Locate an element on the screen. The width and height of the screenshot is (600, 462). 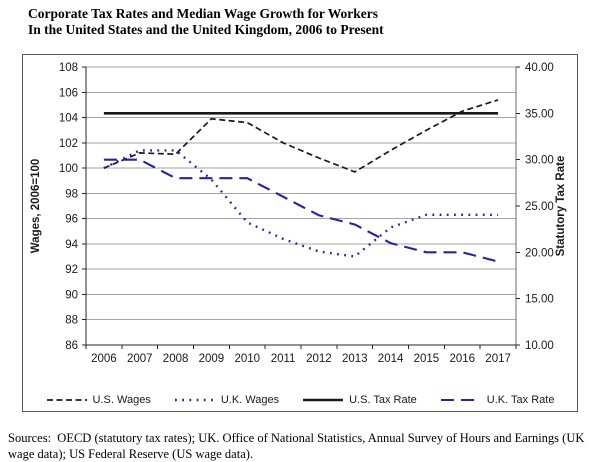
u-k-wages-legend-sample is located at coordinates (194, 400).